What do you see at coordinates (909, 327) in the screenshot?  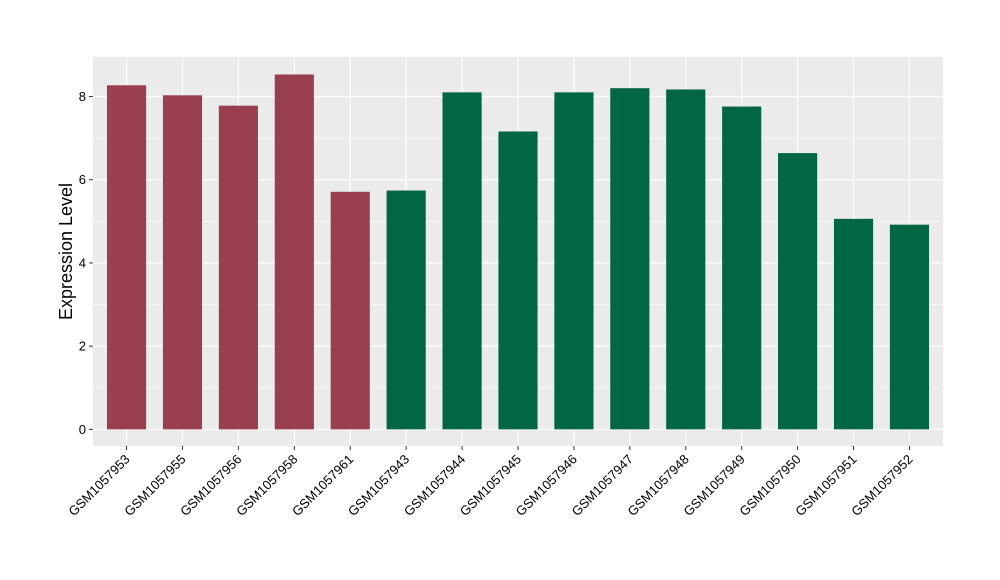 I see `bar-GSM1057952` at bounding box center [909, 327].